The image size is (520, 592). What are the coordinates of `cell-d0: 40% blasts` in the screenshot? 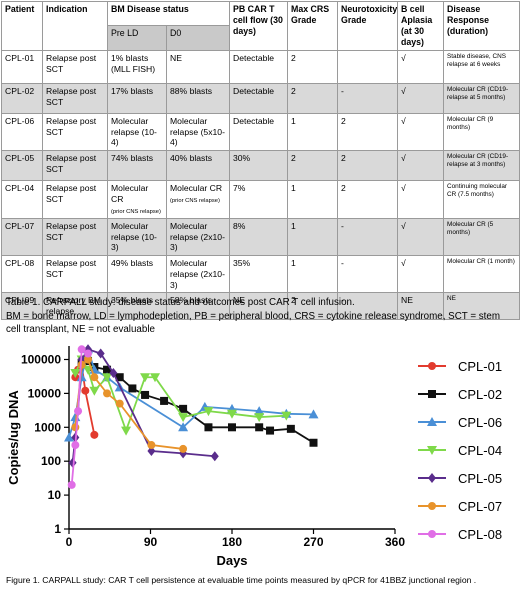 It's located at (198, 166).